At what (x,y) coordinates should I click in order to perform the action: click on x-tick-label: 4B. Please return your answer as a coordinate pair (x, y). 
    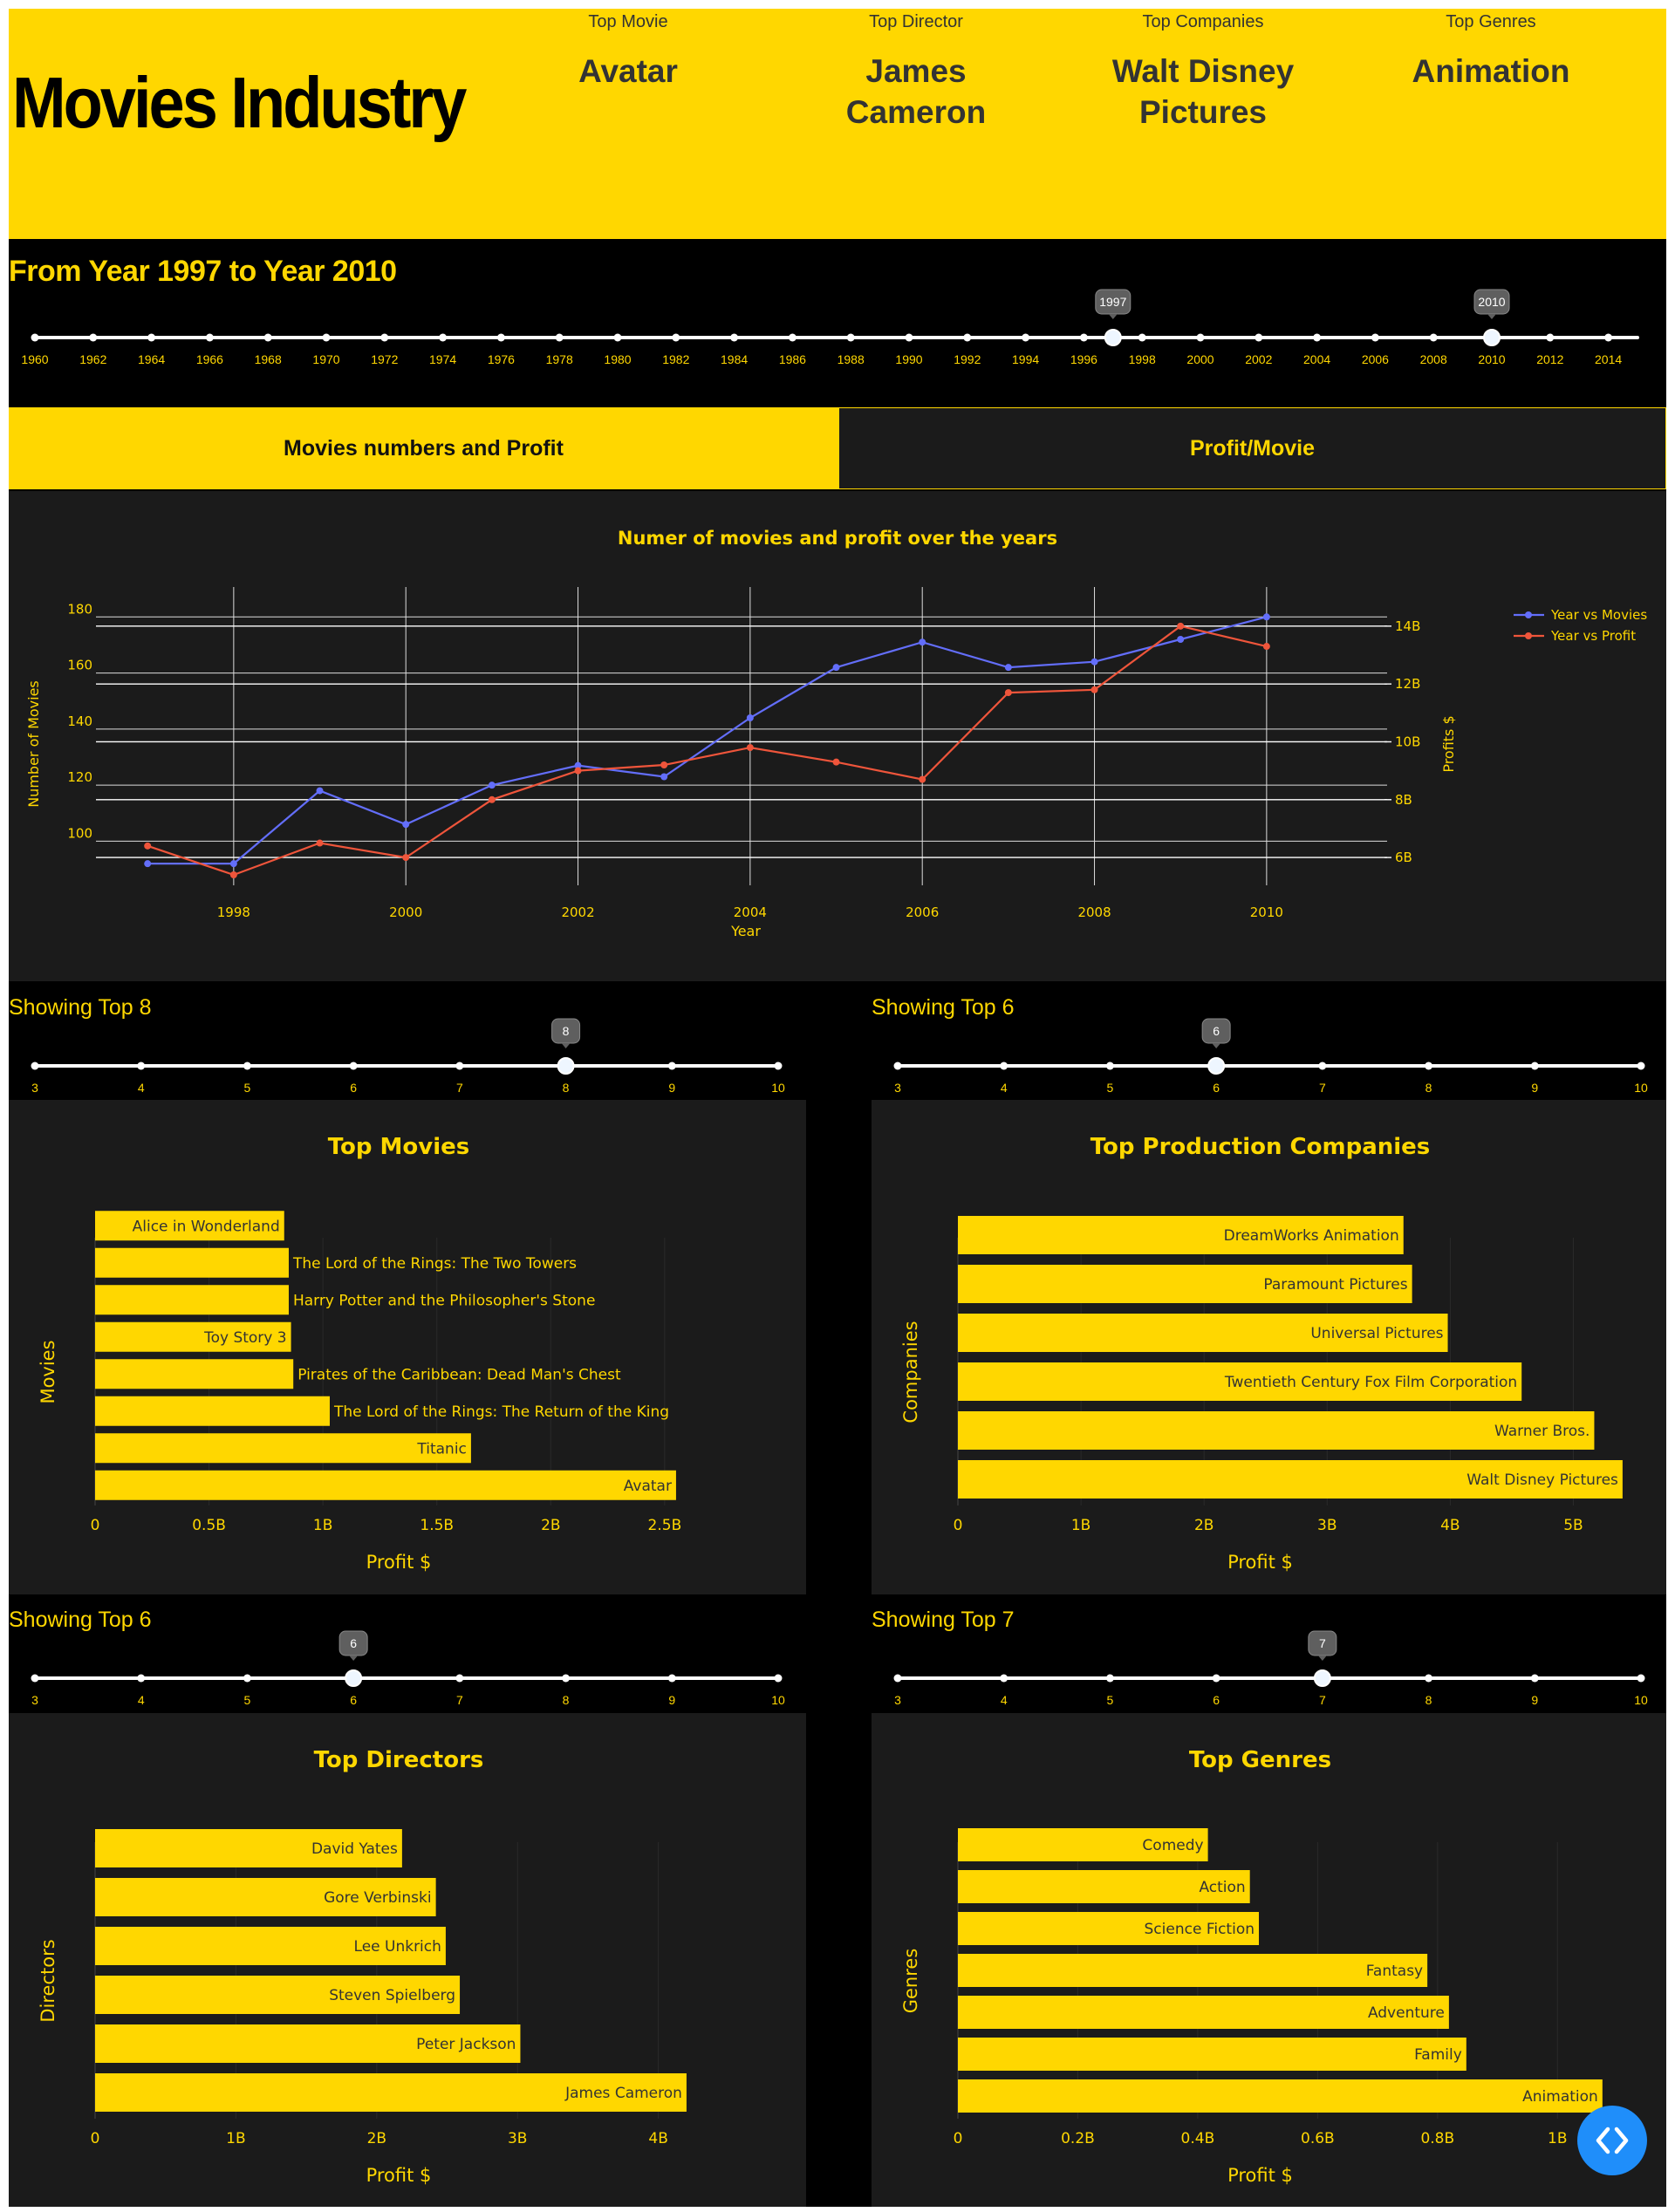
    Looking at the image, I should click on (1450, 1526).